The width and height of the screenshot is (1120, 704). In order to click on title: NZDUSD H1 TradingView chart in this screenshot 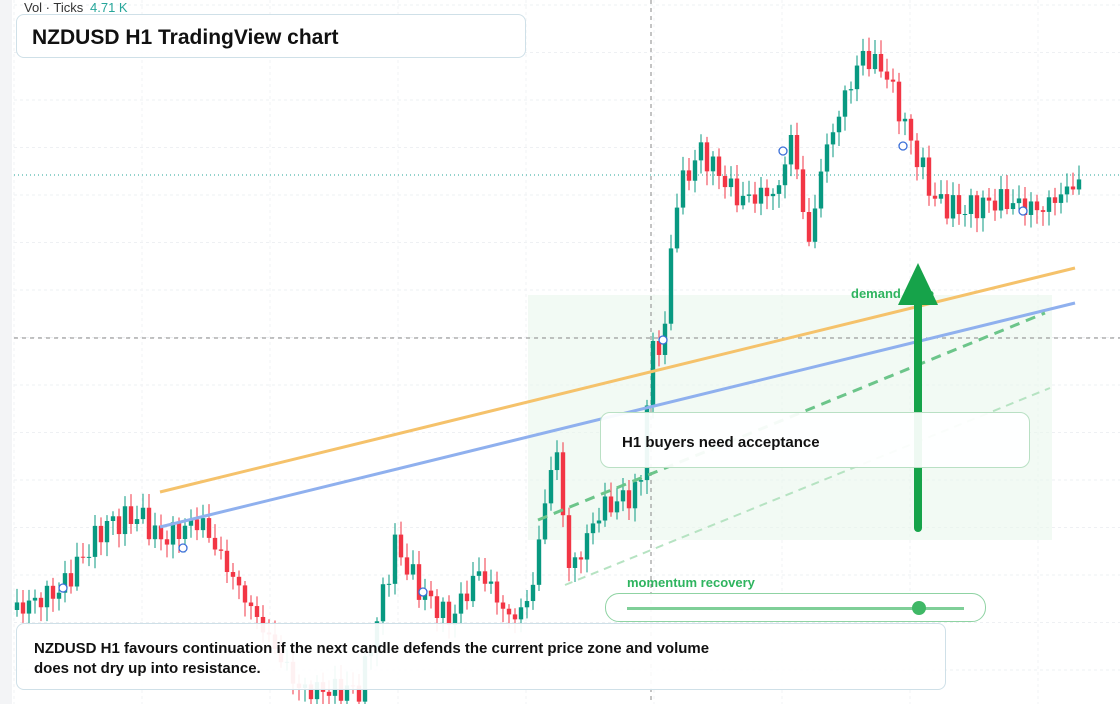, I will do `click(185, 37)`.